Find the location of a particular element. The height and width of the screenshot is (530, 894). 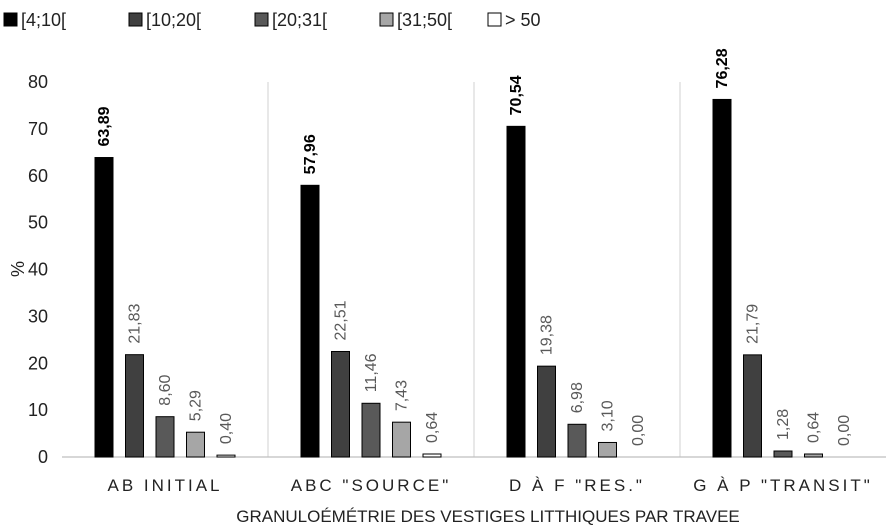

data-label: 7,43 is located at coordinates (402, 395).